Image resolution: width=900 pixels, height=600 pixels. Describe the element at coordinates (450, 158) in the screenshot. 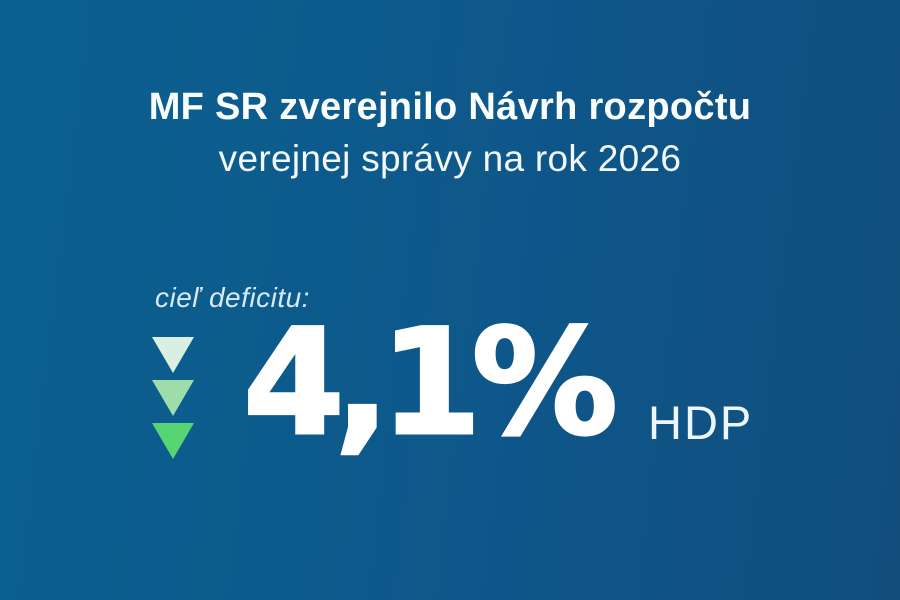

I see `title-line-2: verejnej správy na rok 2026` at that location.